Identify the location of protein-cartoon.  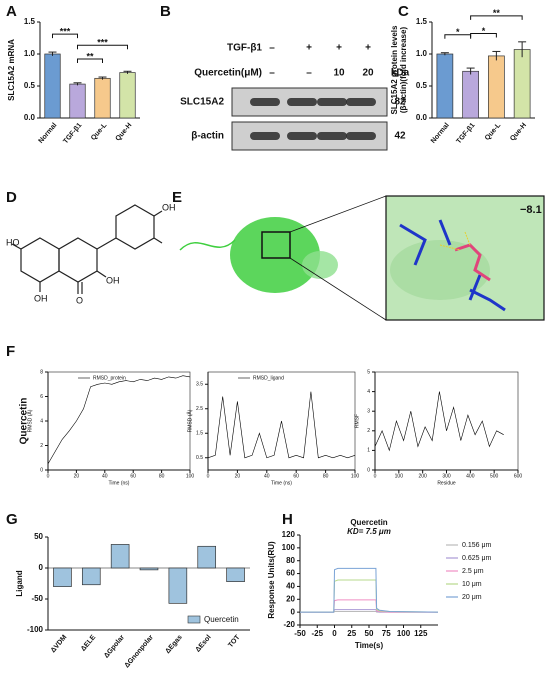
(283, 258).